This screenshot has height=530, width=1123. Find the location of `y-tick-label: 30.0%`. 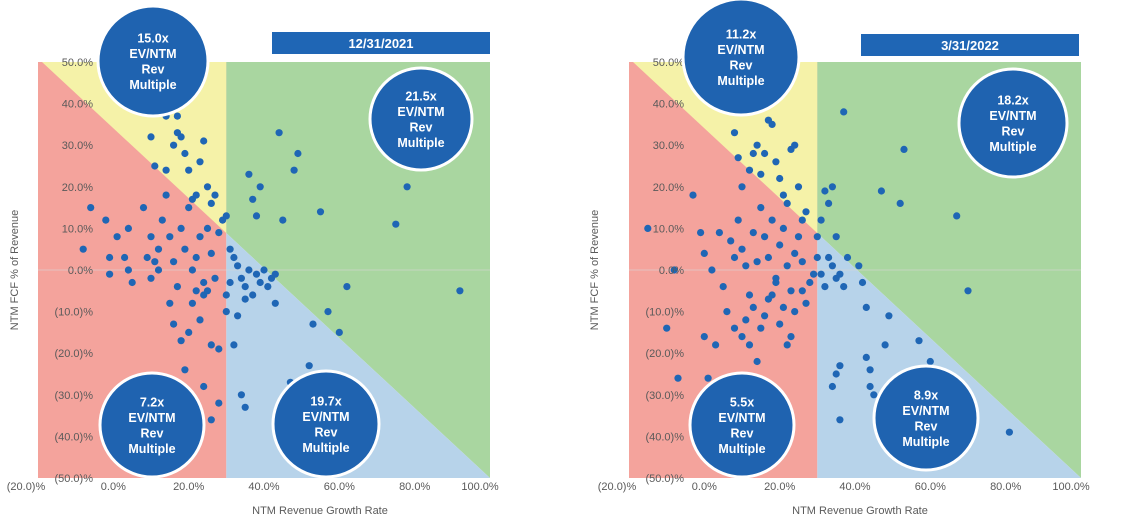

y-tick-label: 30.0% is located at coordinates (668, 146).